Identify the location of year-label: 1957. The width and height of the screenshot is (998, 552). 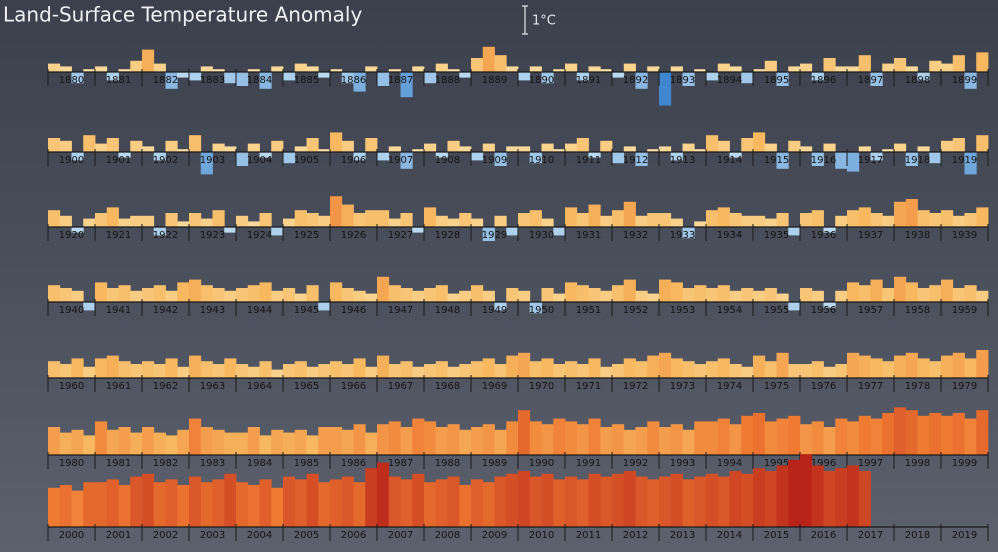
(870, 310).